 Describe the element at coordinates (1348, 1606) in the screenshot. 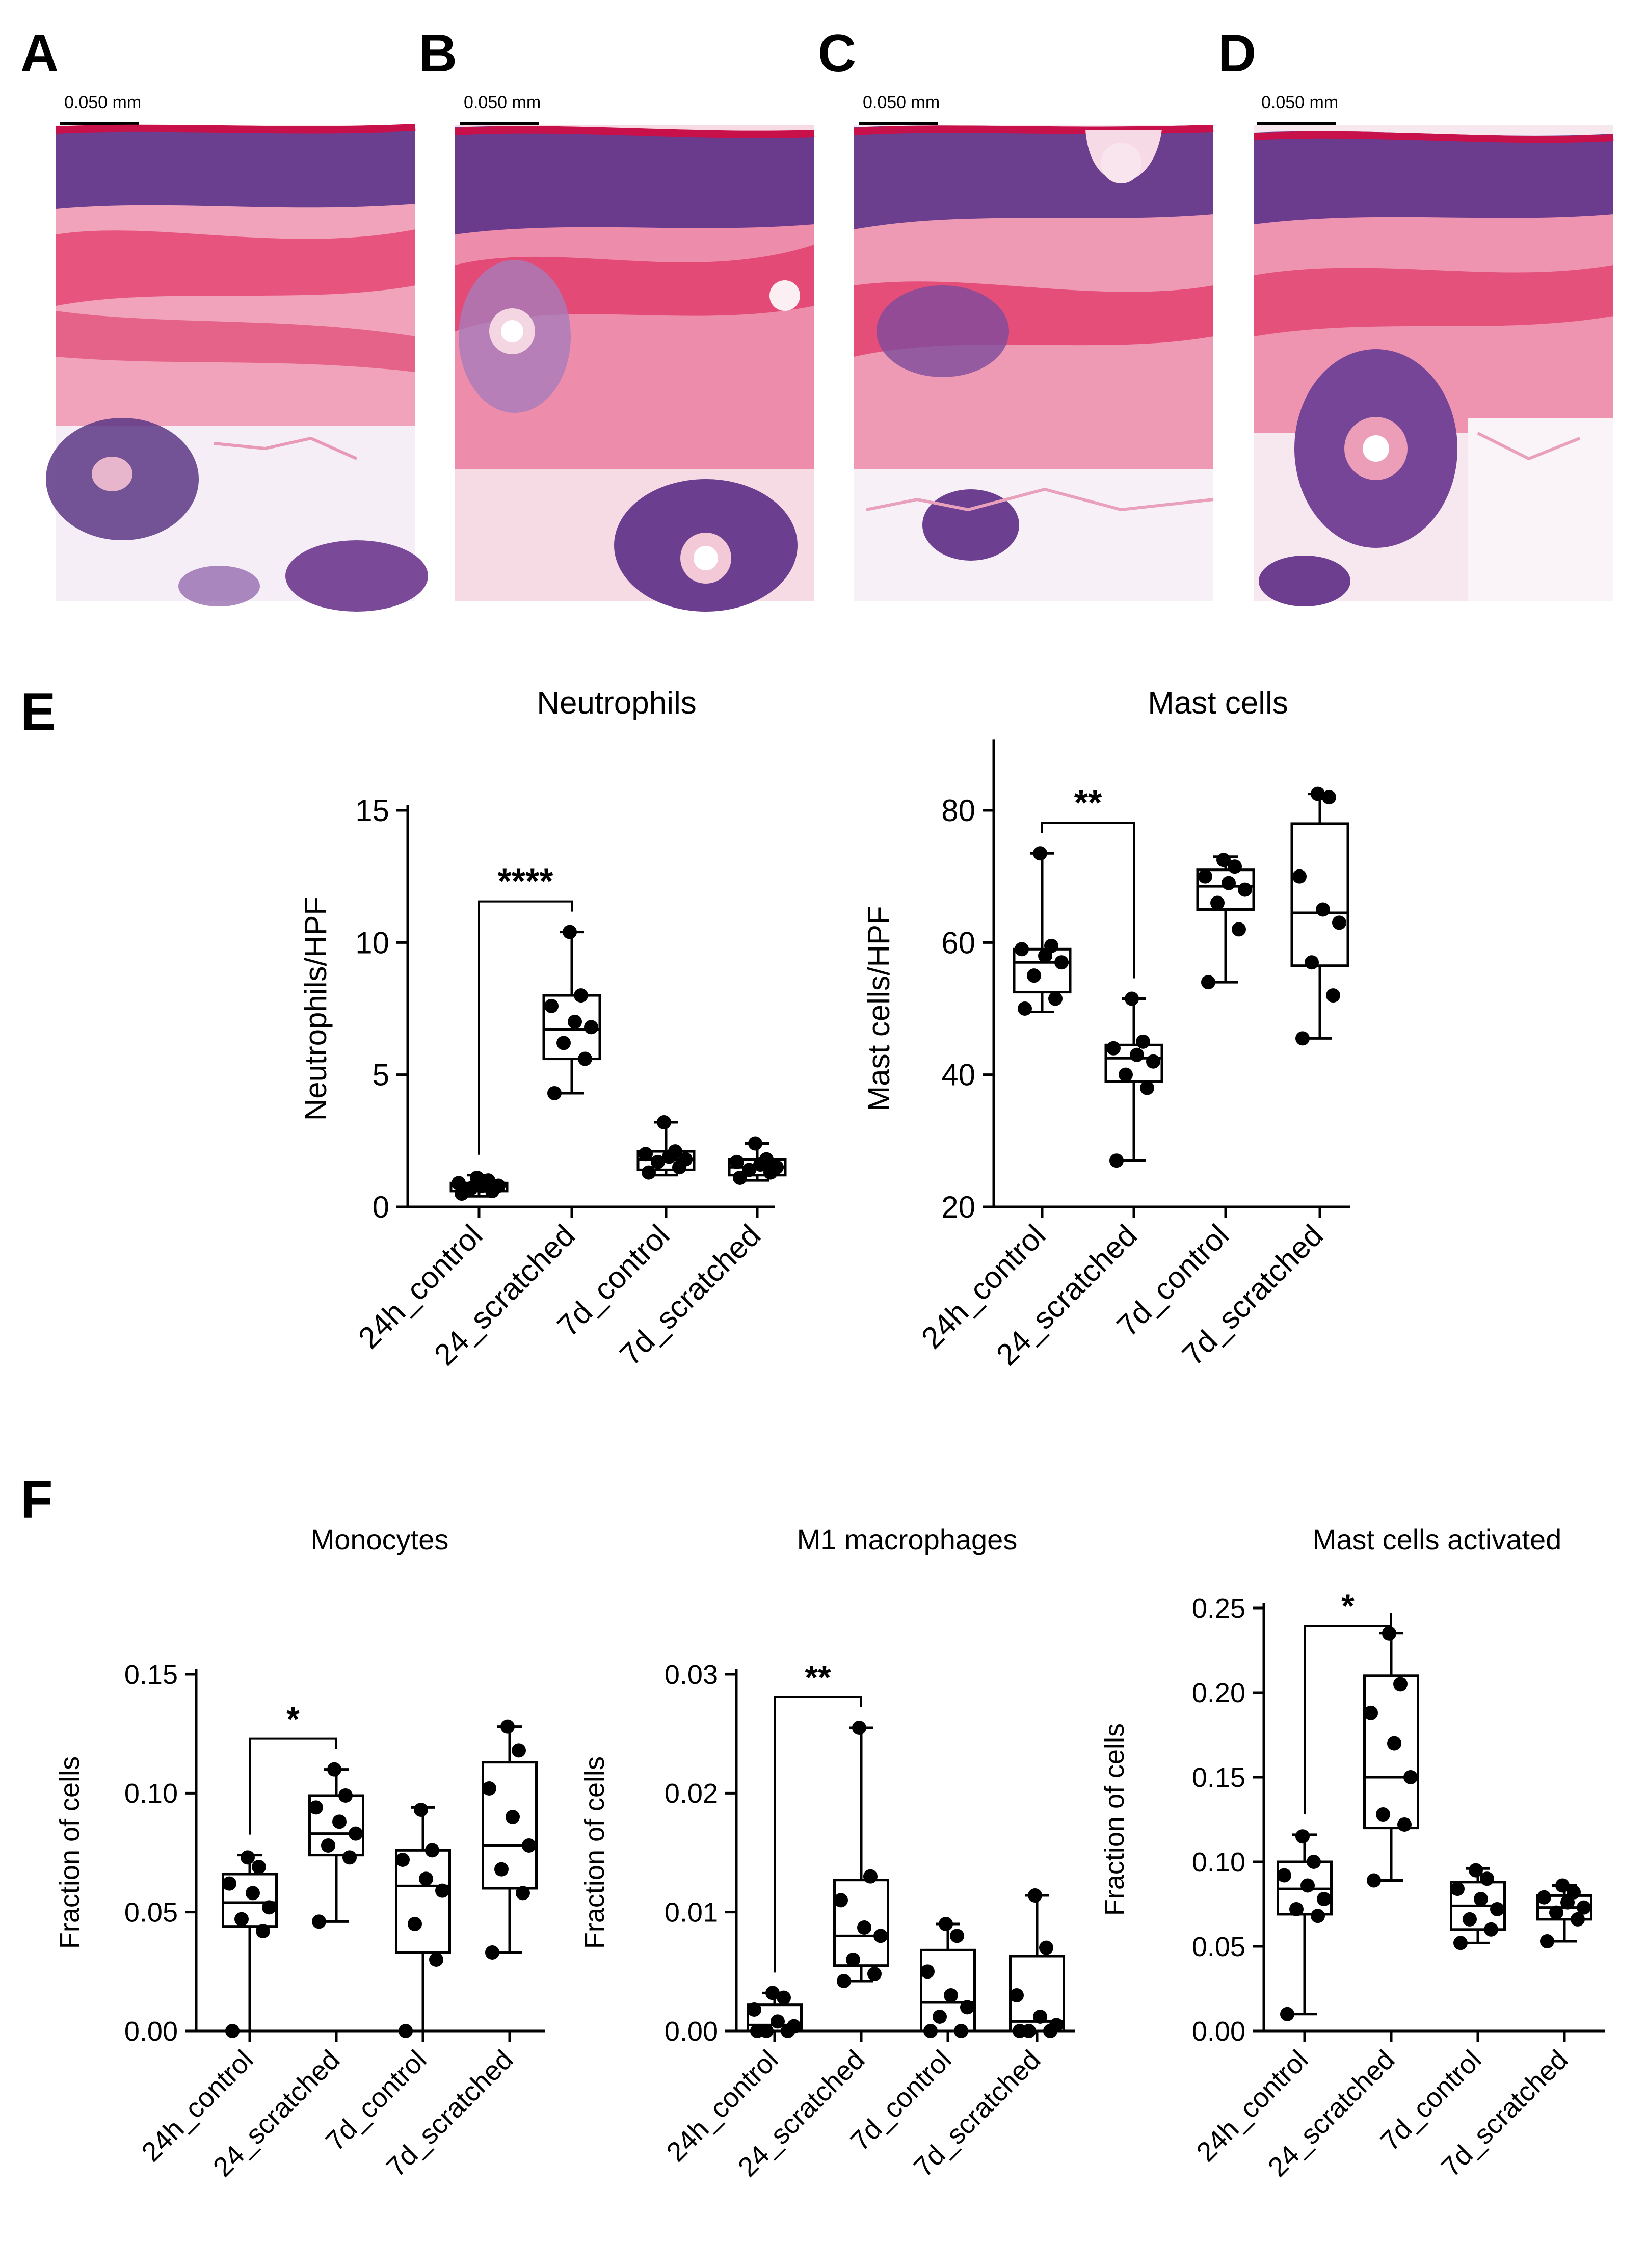

I see `significance-label: *` at that location.